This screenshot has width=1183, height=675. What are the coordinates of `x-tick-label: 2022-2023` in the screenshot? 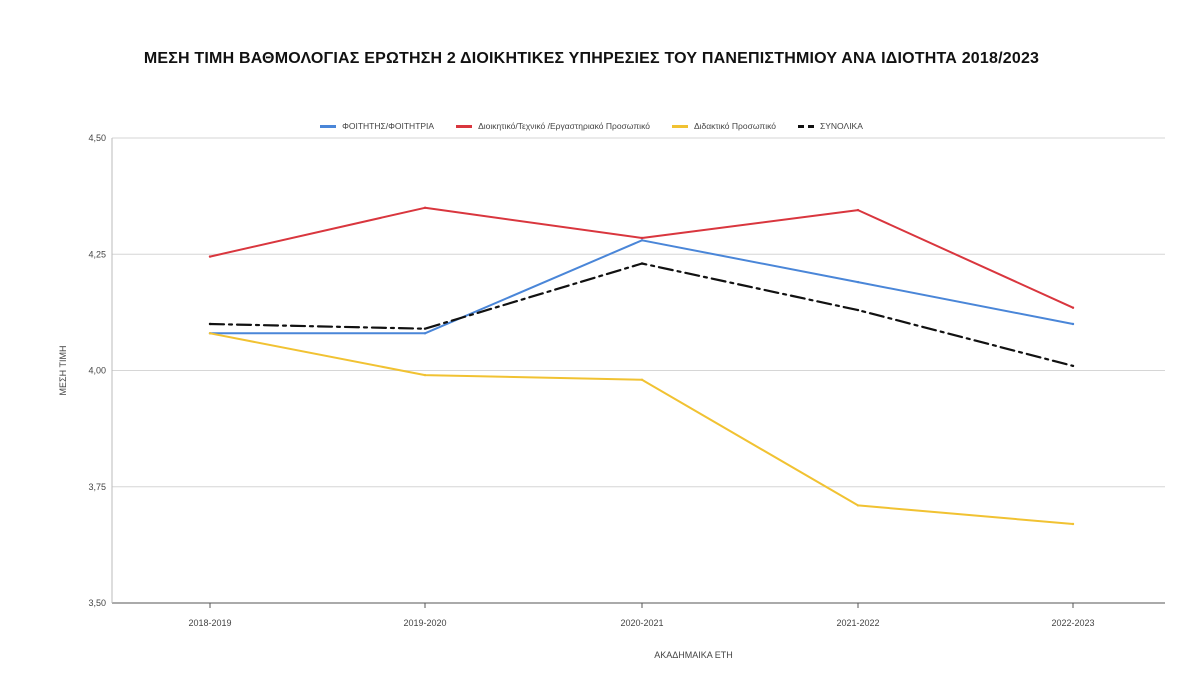 It's located at (1072, 623).